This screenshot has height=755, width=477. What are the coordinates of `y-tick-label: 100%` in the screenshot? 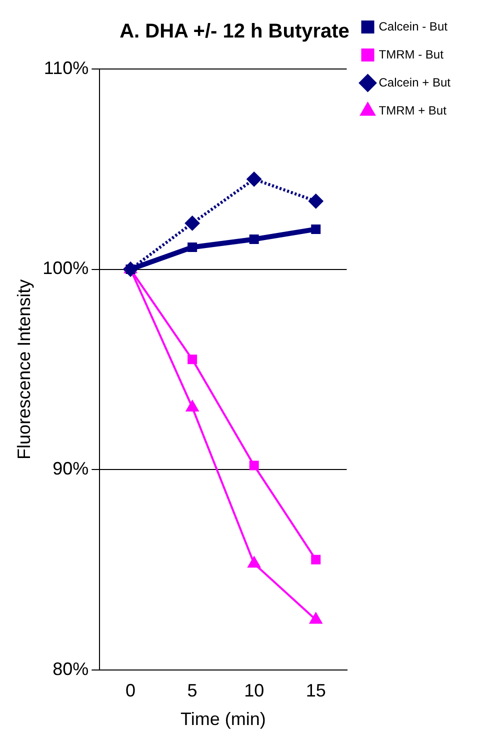 It's located at (65, 268).